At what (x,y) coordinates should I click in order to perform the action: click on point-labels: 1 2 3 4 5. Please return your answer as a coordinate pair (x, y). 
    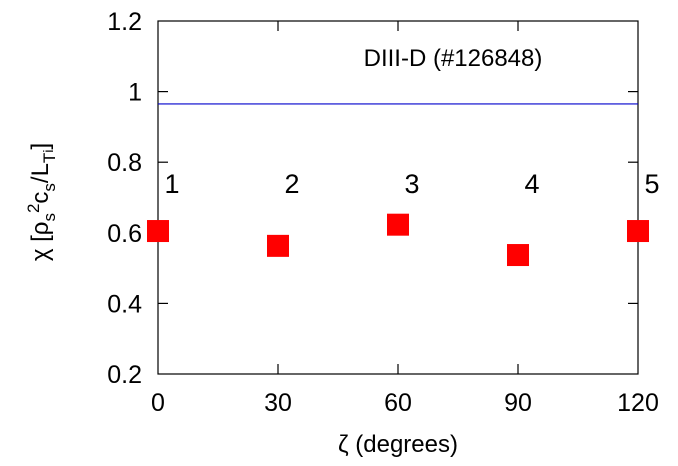
    Looking at the image, I should click on (411, 184).